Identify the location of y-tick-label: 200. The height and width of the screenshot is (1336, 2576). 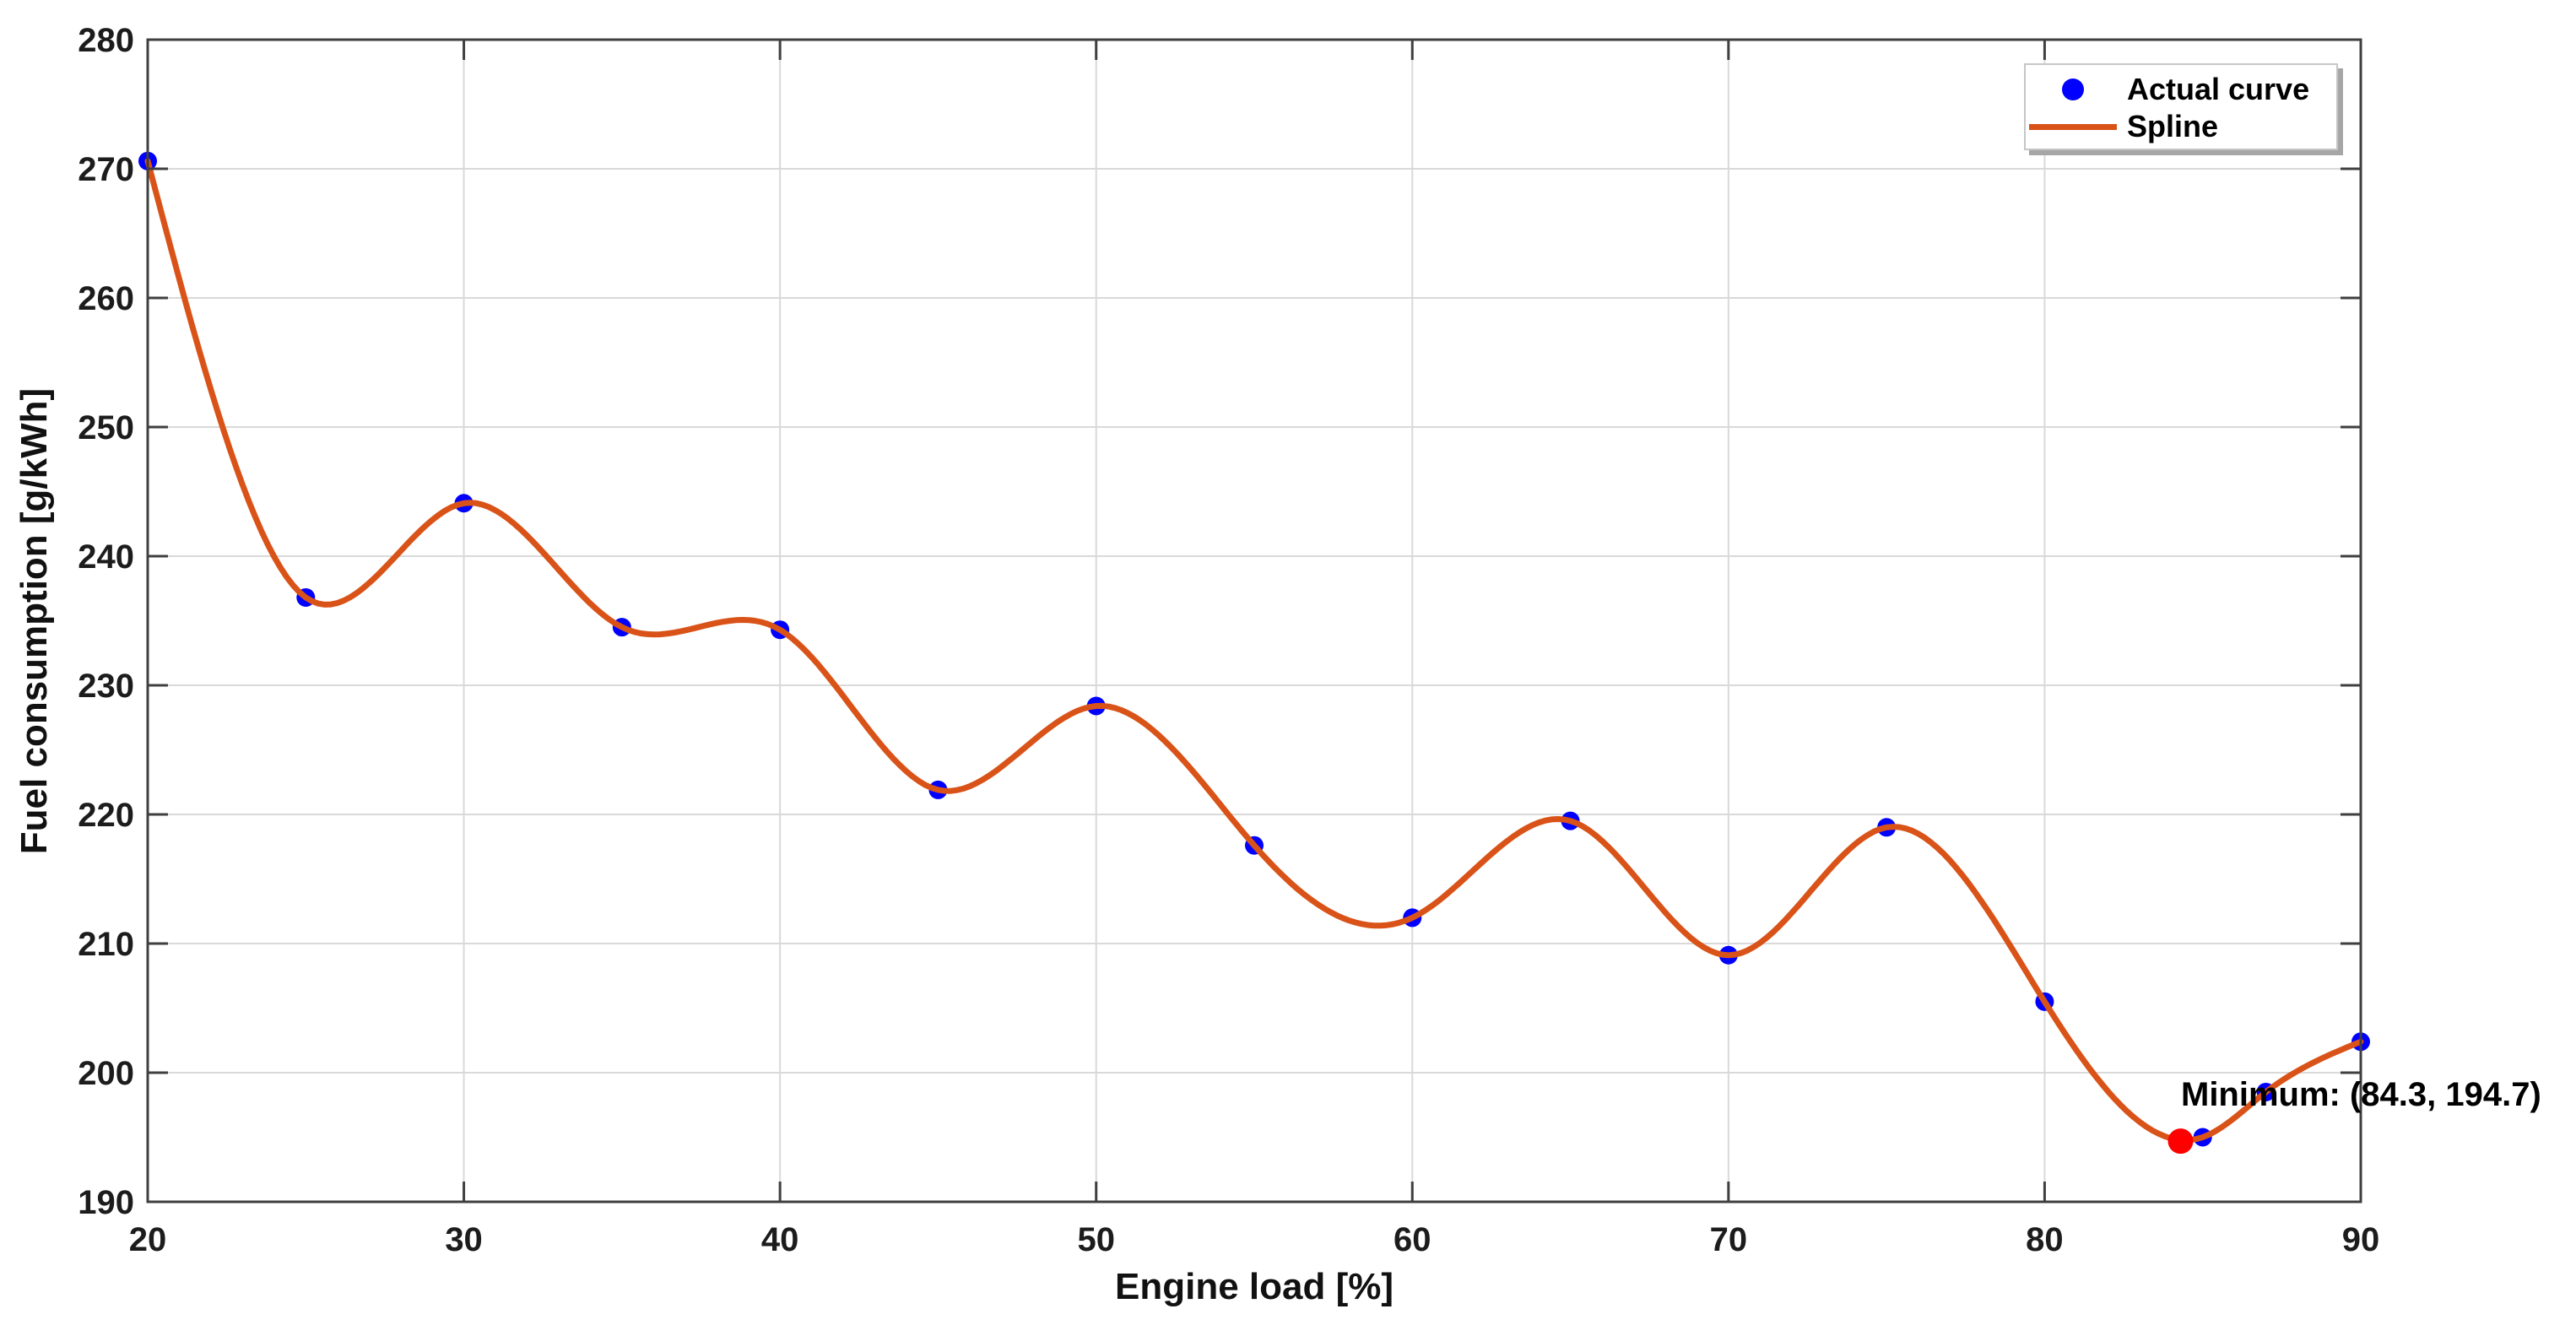
(106, 1073).